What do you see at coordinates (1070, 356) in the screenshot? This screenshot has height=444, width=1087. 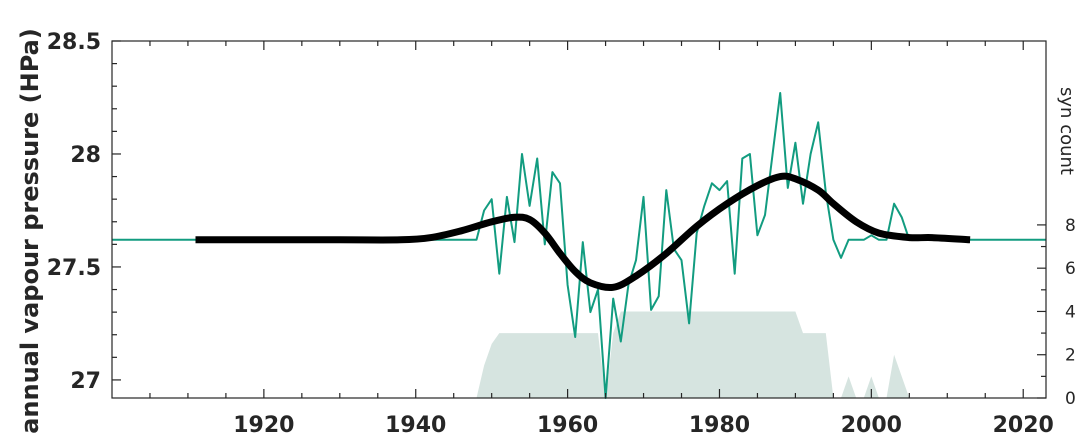 I see `y2-tick-label: 2` at bounding box center [1070, 356].